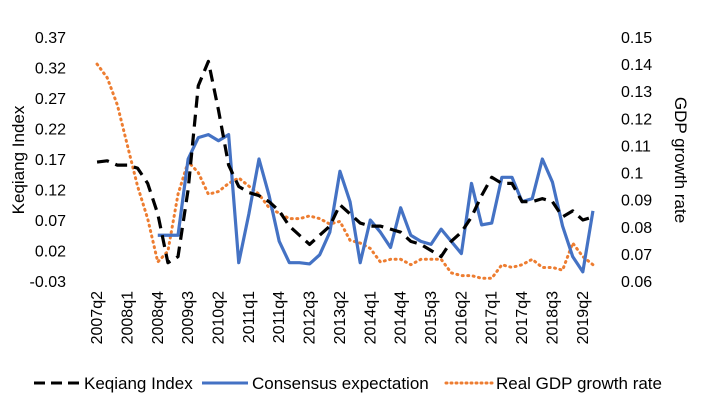  Describe the element at coordinates (492, 317) in the screenshot. I see `x-tick-label: 2017q1` at that location.